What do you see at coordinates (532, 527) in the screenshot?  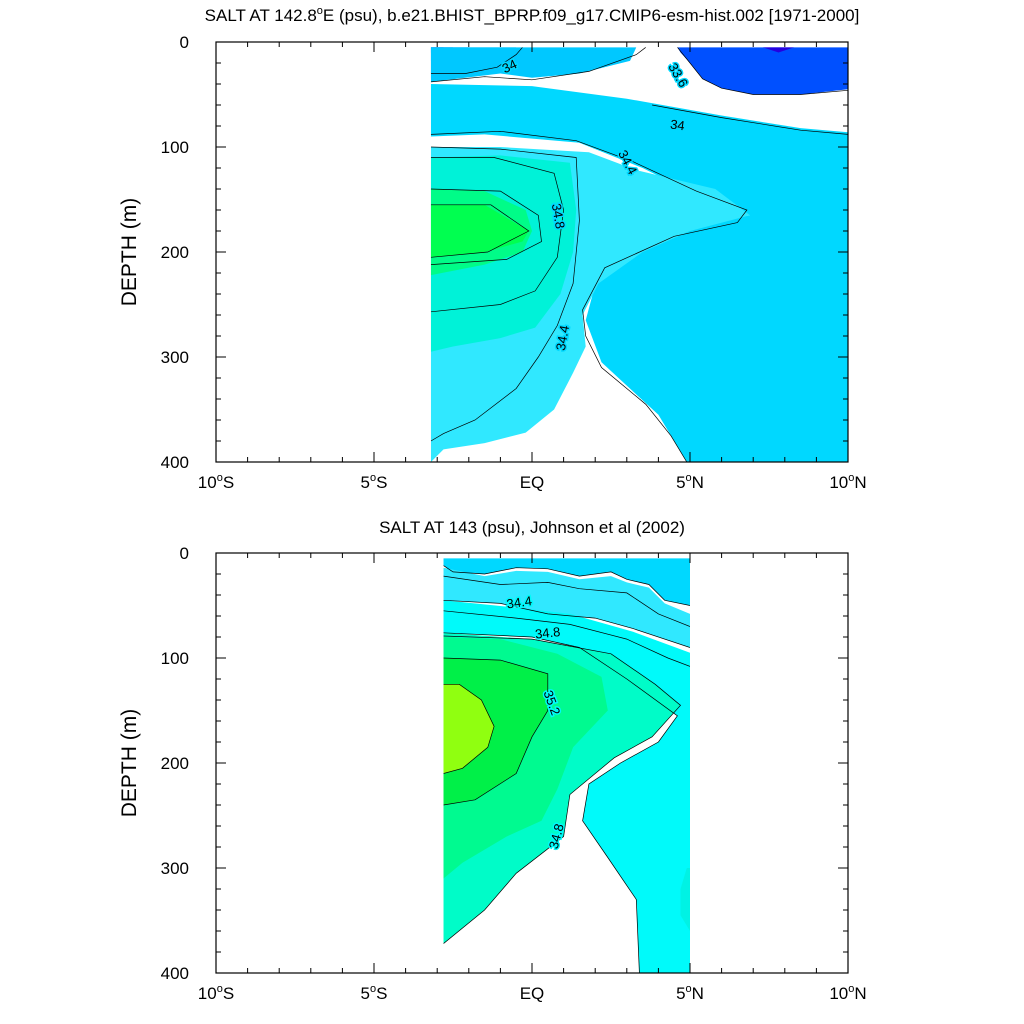 I see `chart-title: SALT AT 143 (psu), Johnson et al (2002)` at bounding box center [532, 527].